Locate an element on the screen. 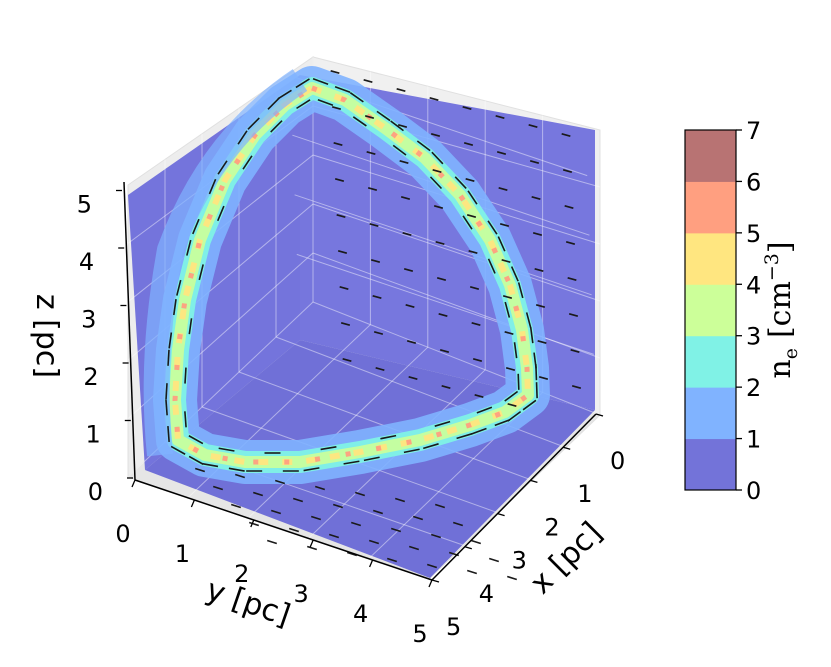 Image resolution: width=831 pixels, height=667 pixels. colorbar-label-sub: e is located at coordinates (791, 353).